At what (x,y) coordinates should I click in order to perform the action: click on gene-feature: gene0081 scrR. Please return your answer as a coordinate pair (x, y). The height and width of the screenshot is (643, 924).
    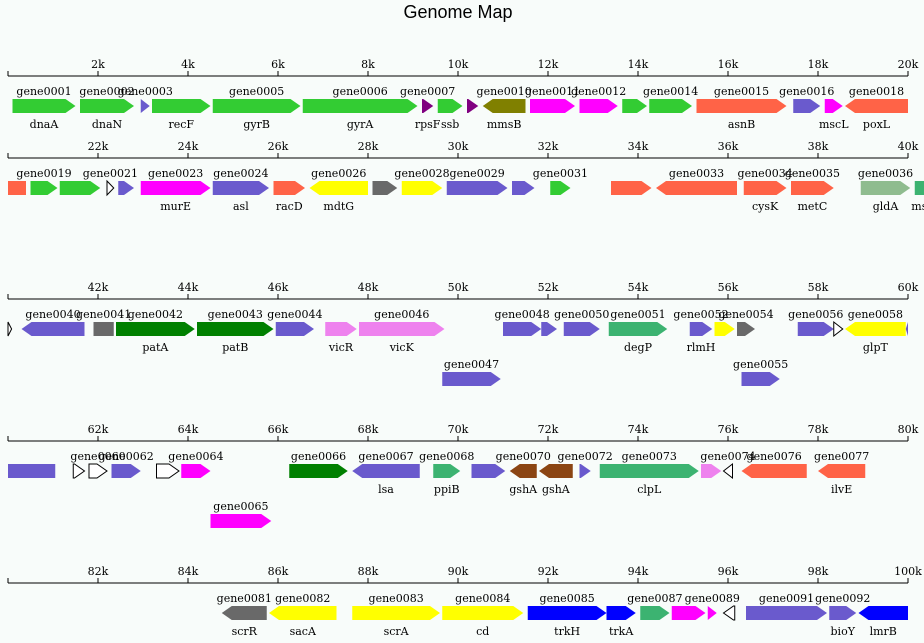
    Looking at the image, I should click on (244, 615).